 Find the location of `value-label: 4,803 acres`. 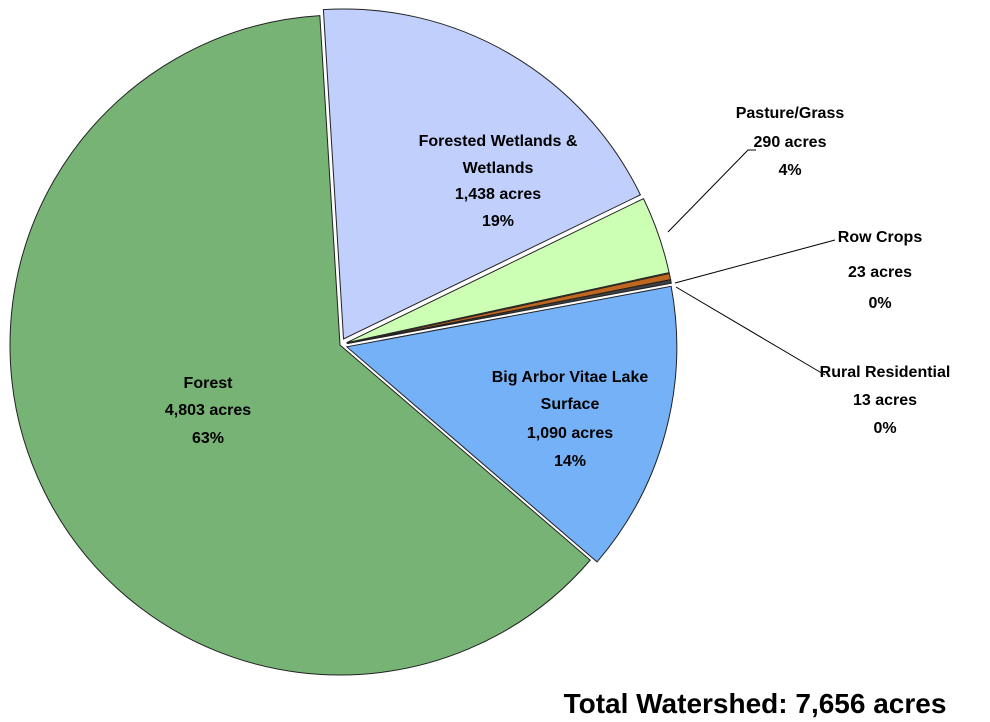

value-label: 4,803 acres is located at coordinates (208, 410).